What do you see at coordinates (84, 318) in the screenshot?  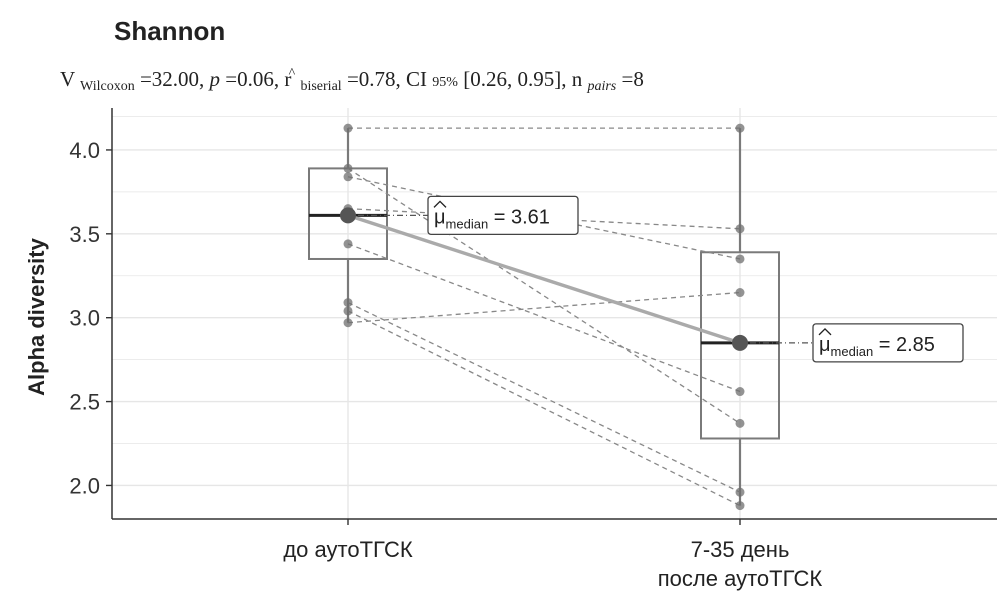 I see `y-tick-label: 3.0` at bounding box center [84, 318].